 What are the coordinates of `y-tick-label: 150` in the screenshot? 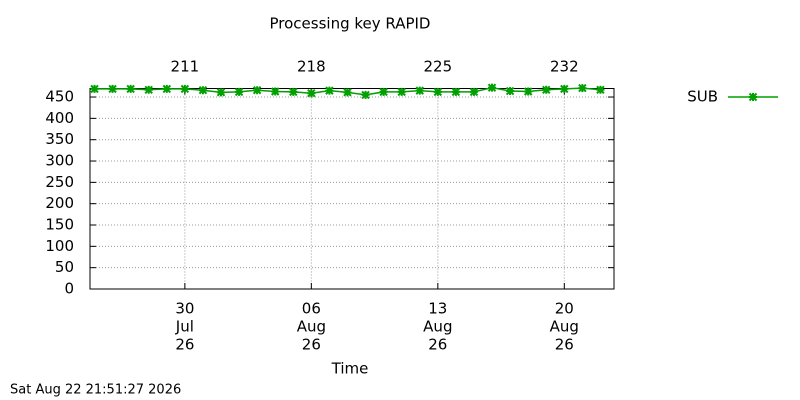 It's located at (59, 225).